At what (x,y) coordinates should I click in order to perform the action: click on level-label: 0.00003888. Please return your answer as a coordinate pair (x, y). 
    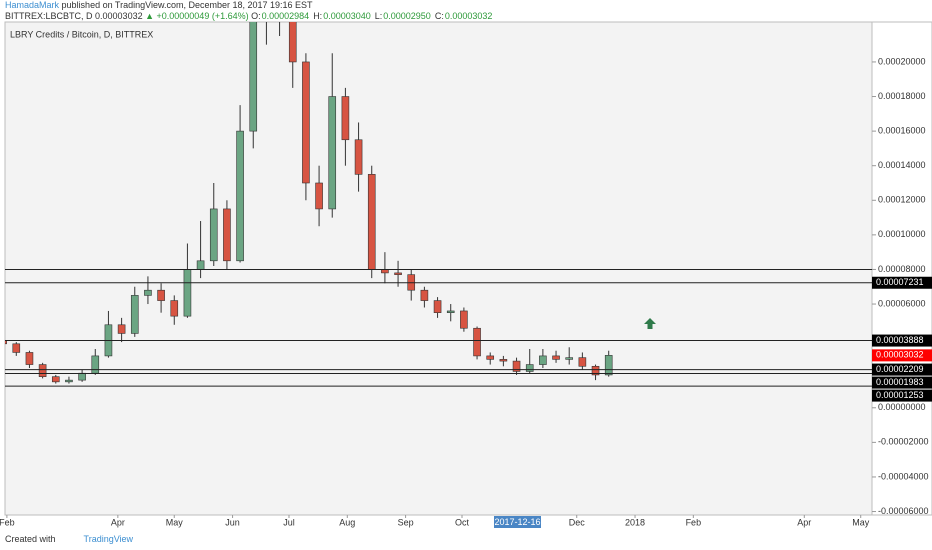
    Looking at the image, I should click on (900, 340).